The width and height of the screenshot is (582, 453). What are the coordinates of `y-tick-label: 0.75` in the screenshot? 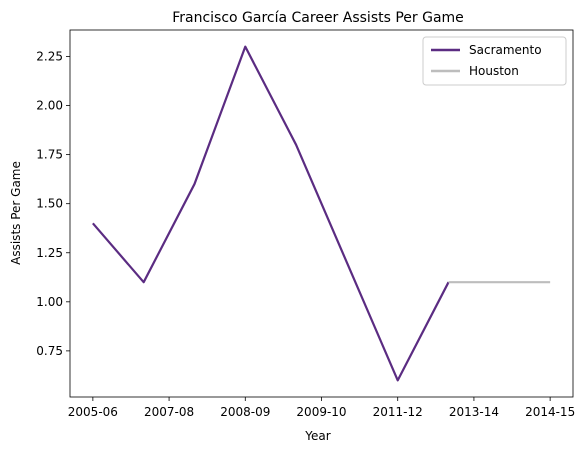 It's located at (49, 351).